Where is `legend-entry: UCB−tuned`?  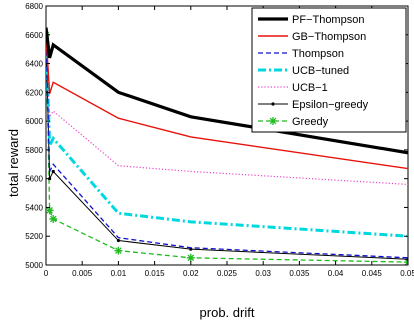
legend-entry: UCB−tuned is located at coordinates (303, 71).